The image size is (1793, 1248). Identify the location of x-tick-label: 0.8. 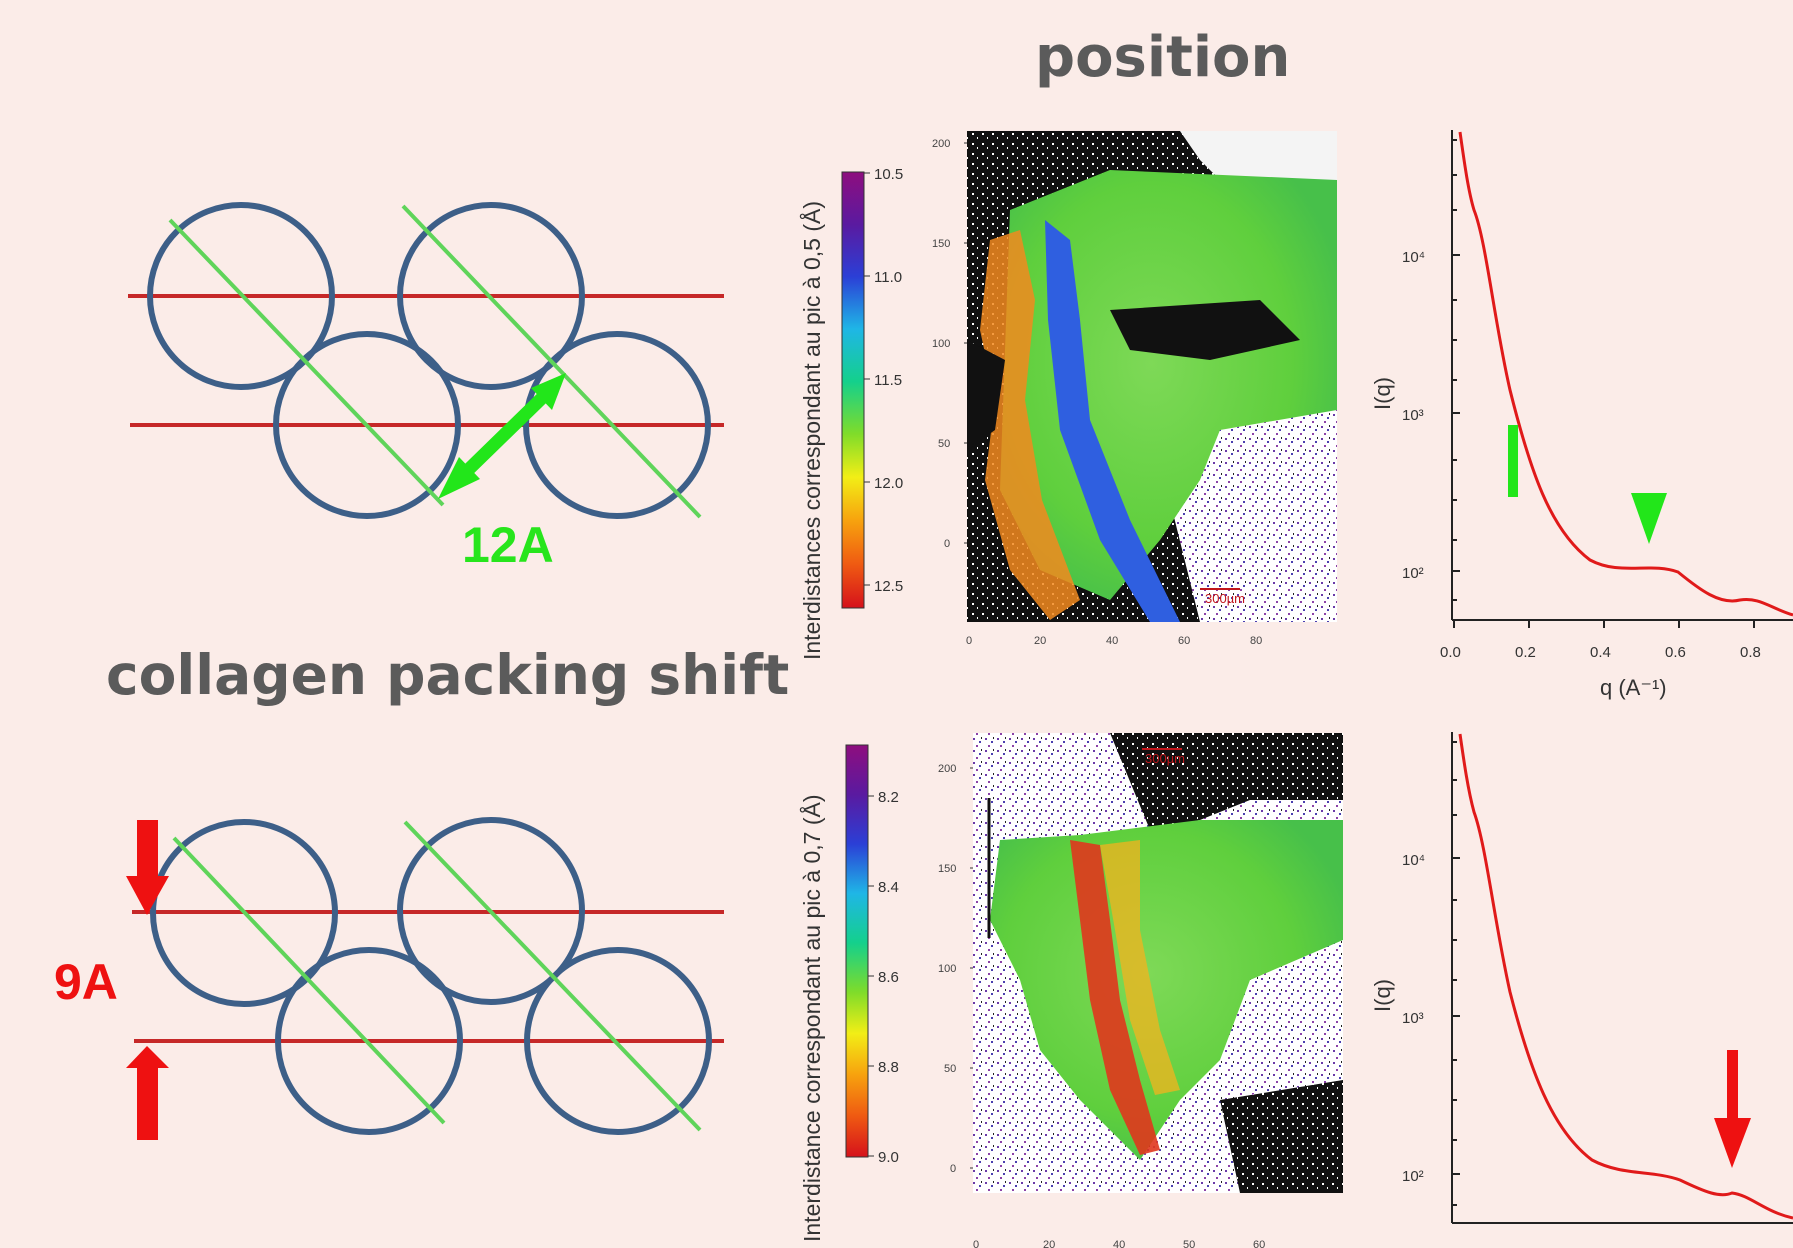
(1750, 652).